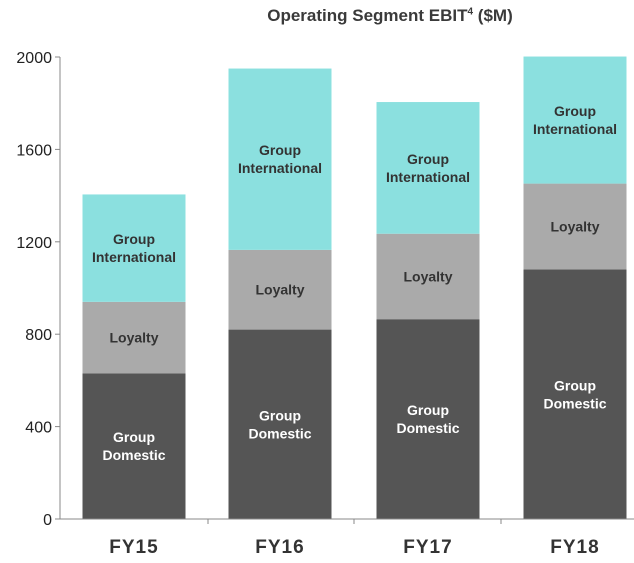 The height and width of the screenshot is (563, 634). I want to click on x-tick-label: FY16, so click(279, 547).